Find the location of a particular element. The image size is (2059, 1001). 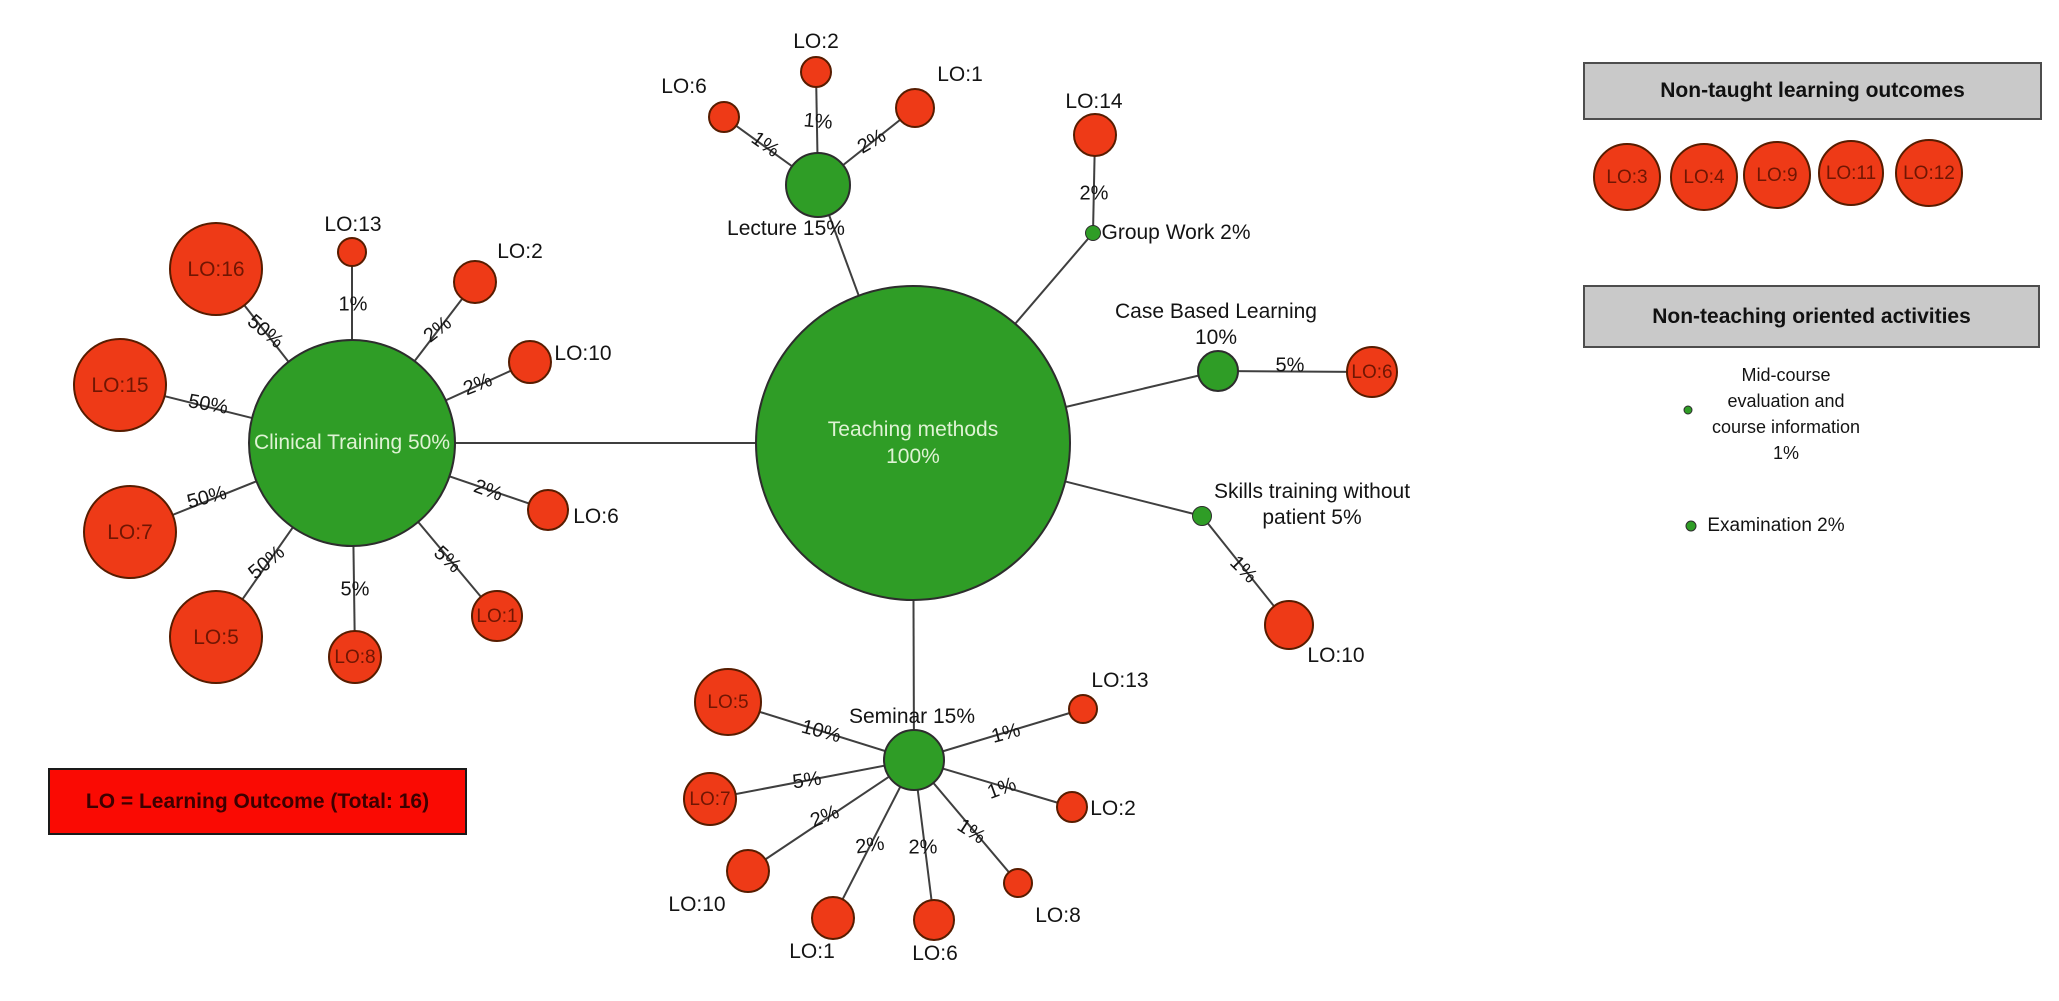

lecture-label: Lecture 15% is located at coordinates (786, 228).